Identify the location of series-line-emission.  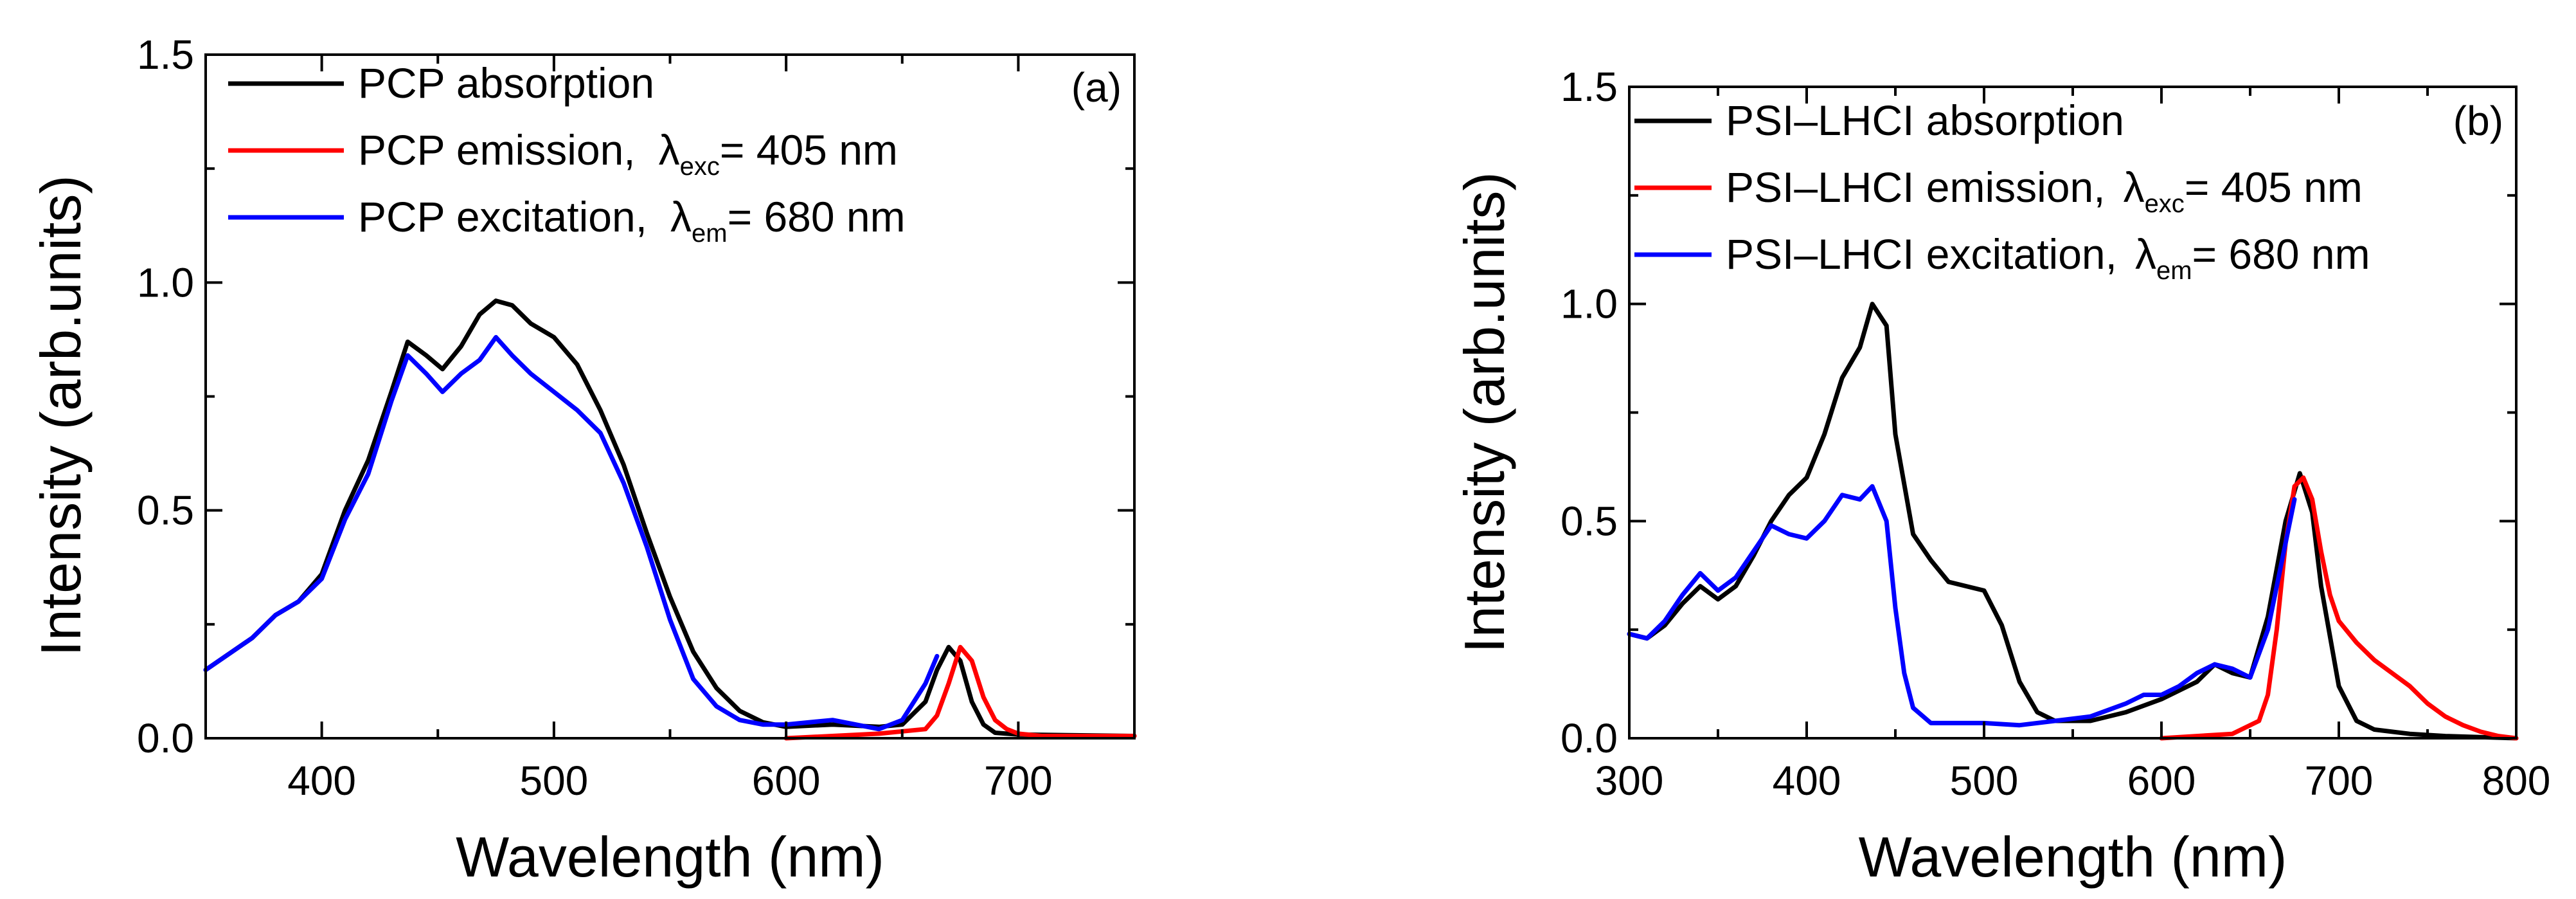
(2339, 608).